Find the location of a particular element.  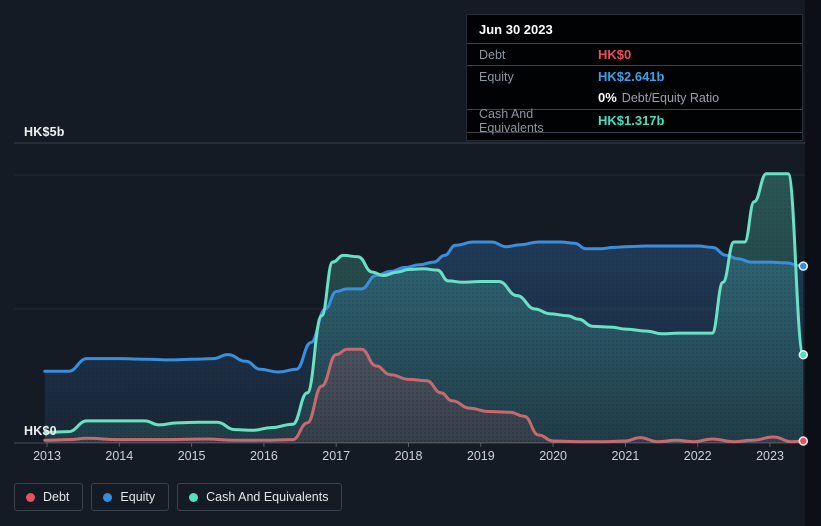

legend: Debt Equity Cash And Equivalents is located at coordinates (178, 497).